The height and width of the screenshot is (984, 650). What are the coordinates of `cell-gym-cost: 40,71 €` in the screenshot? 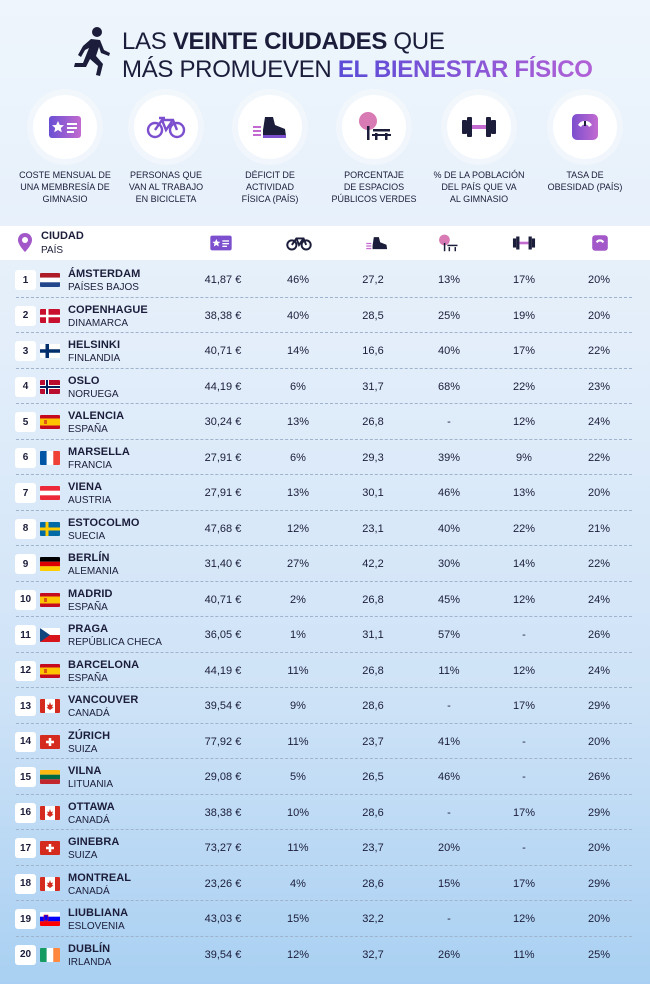 It's located at (223, 351).